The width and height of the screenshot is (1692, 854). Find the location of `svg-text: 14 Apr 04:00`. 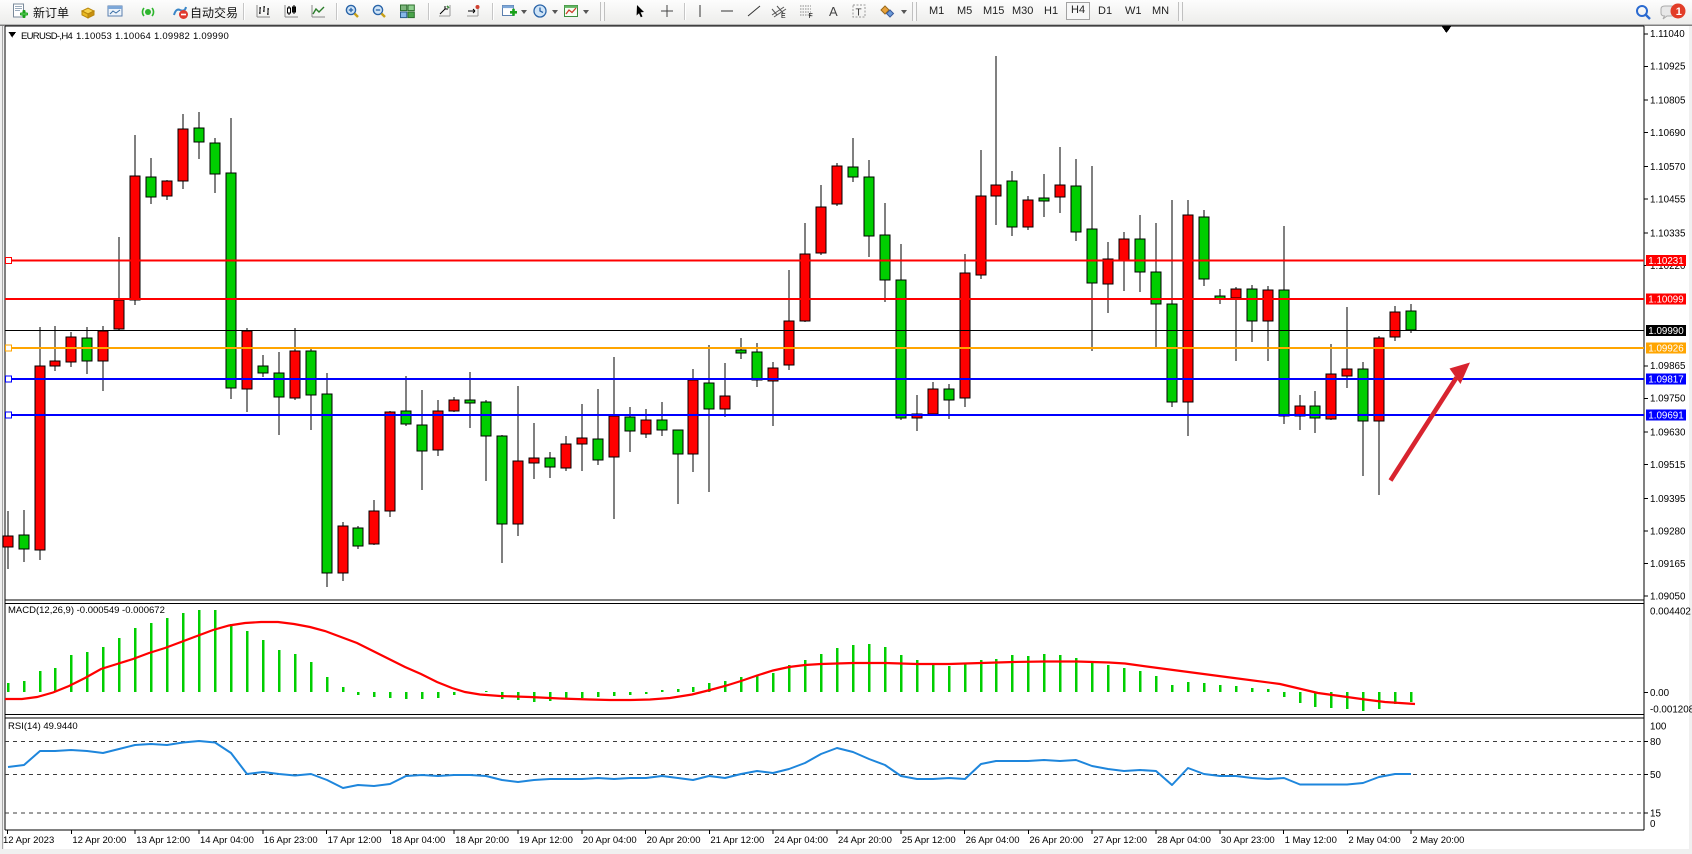

svg-text: 14 Apr 04:00 is located at coordinates (227, 840).